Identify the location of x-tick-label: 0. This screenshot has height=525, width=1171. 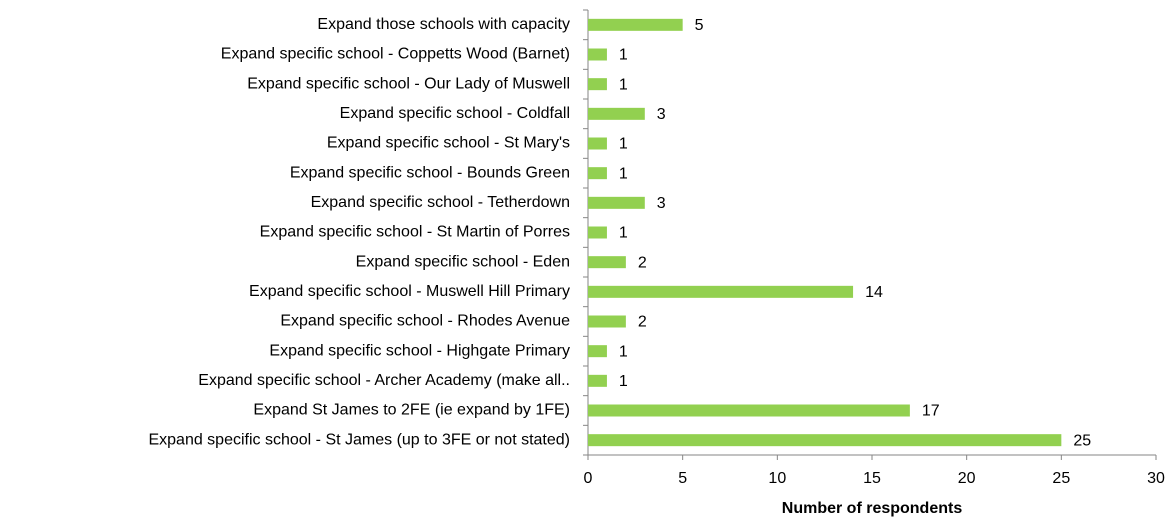
(588, 478).